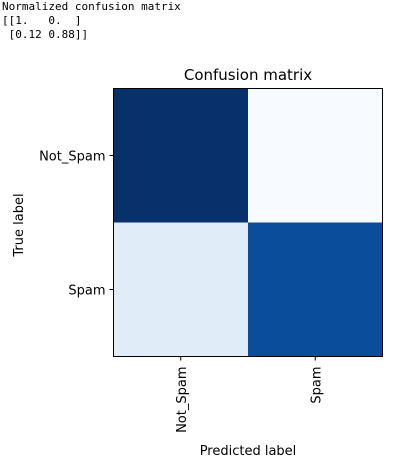 Image resolution: width=400 pixels, height=466 pixels. What do you see at coordinates (86, 291) in the screenshot?
I see `y-tick-label: Spam` at bounding box center [86, 291].